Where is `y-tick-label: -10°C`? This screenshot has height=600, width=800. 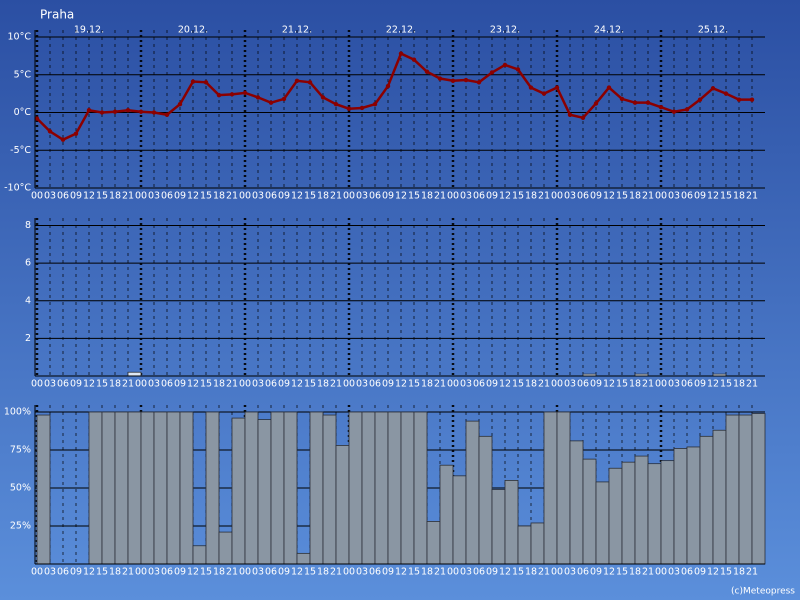 y-tick-label: -10°C is located at coordinates (17, 188).